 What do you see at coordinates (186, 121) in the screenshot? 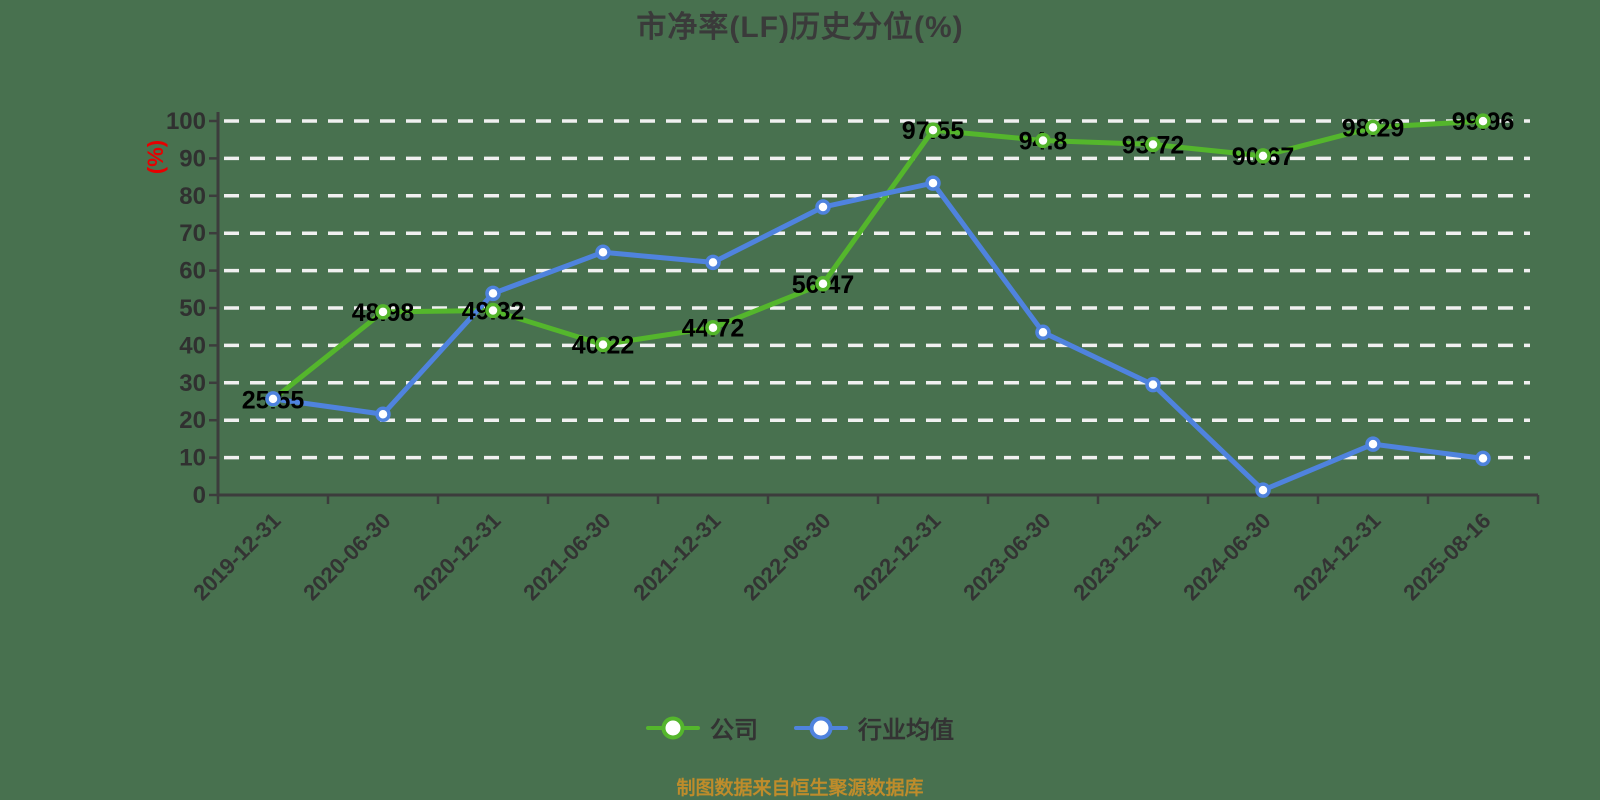
I see `svg-text: 100` at bounding box center [186, 121].